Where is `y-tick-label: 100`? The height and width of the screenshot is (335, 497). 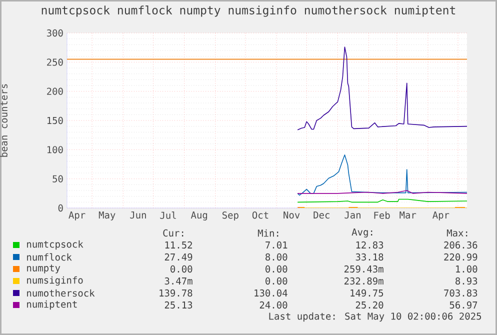
y-tick-label: 100 is located at coordinates (55, 150).